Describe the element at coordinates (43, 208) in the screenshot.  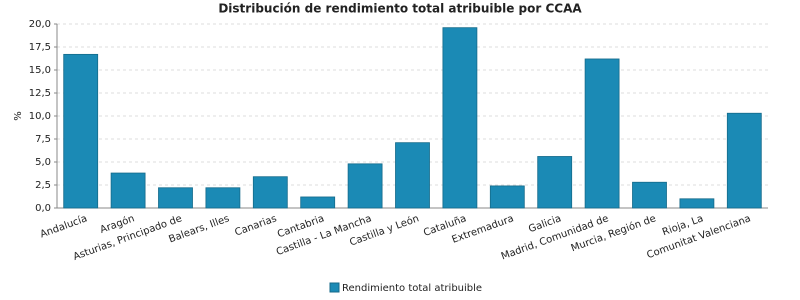
I see `y-tick-label: 0,0` at that location.